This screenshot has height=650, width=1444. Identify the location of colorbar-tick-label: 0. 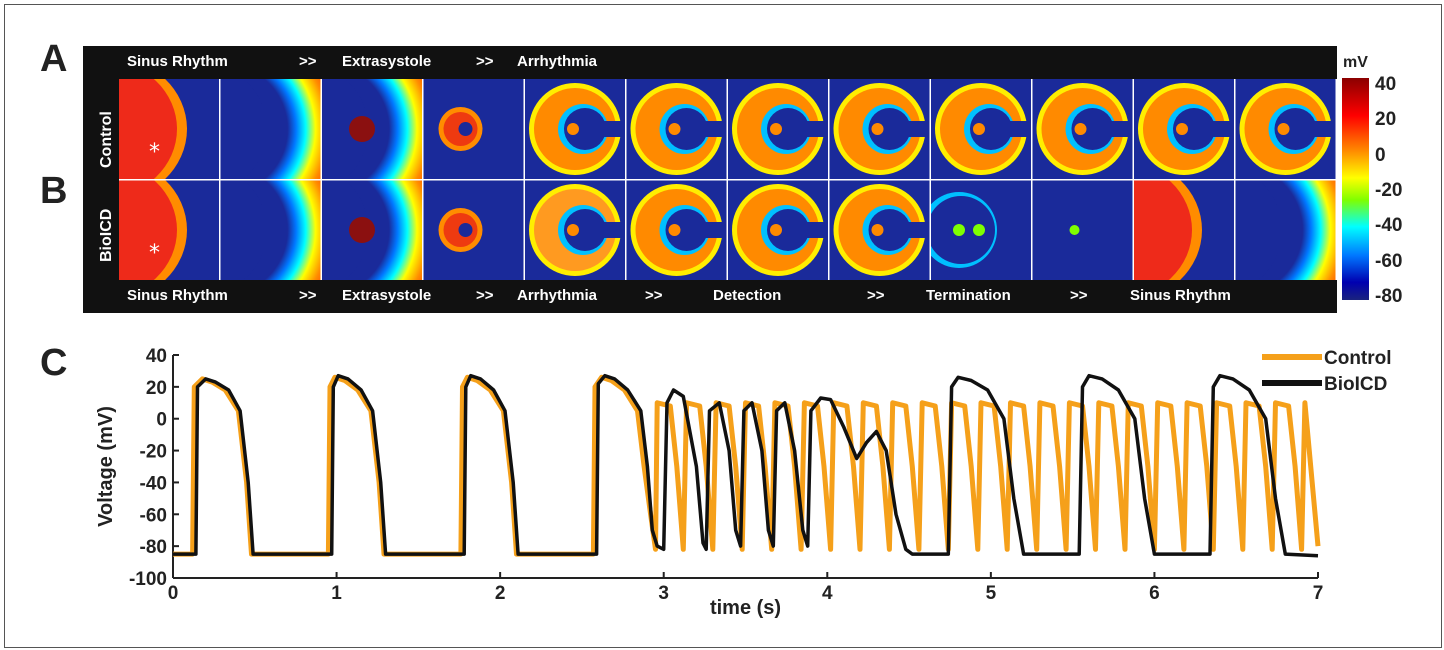
(1380, 155).